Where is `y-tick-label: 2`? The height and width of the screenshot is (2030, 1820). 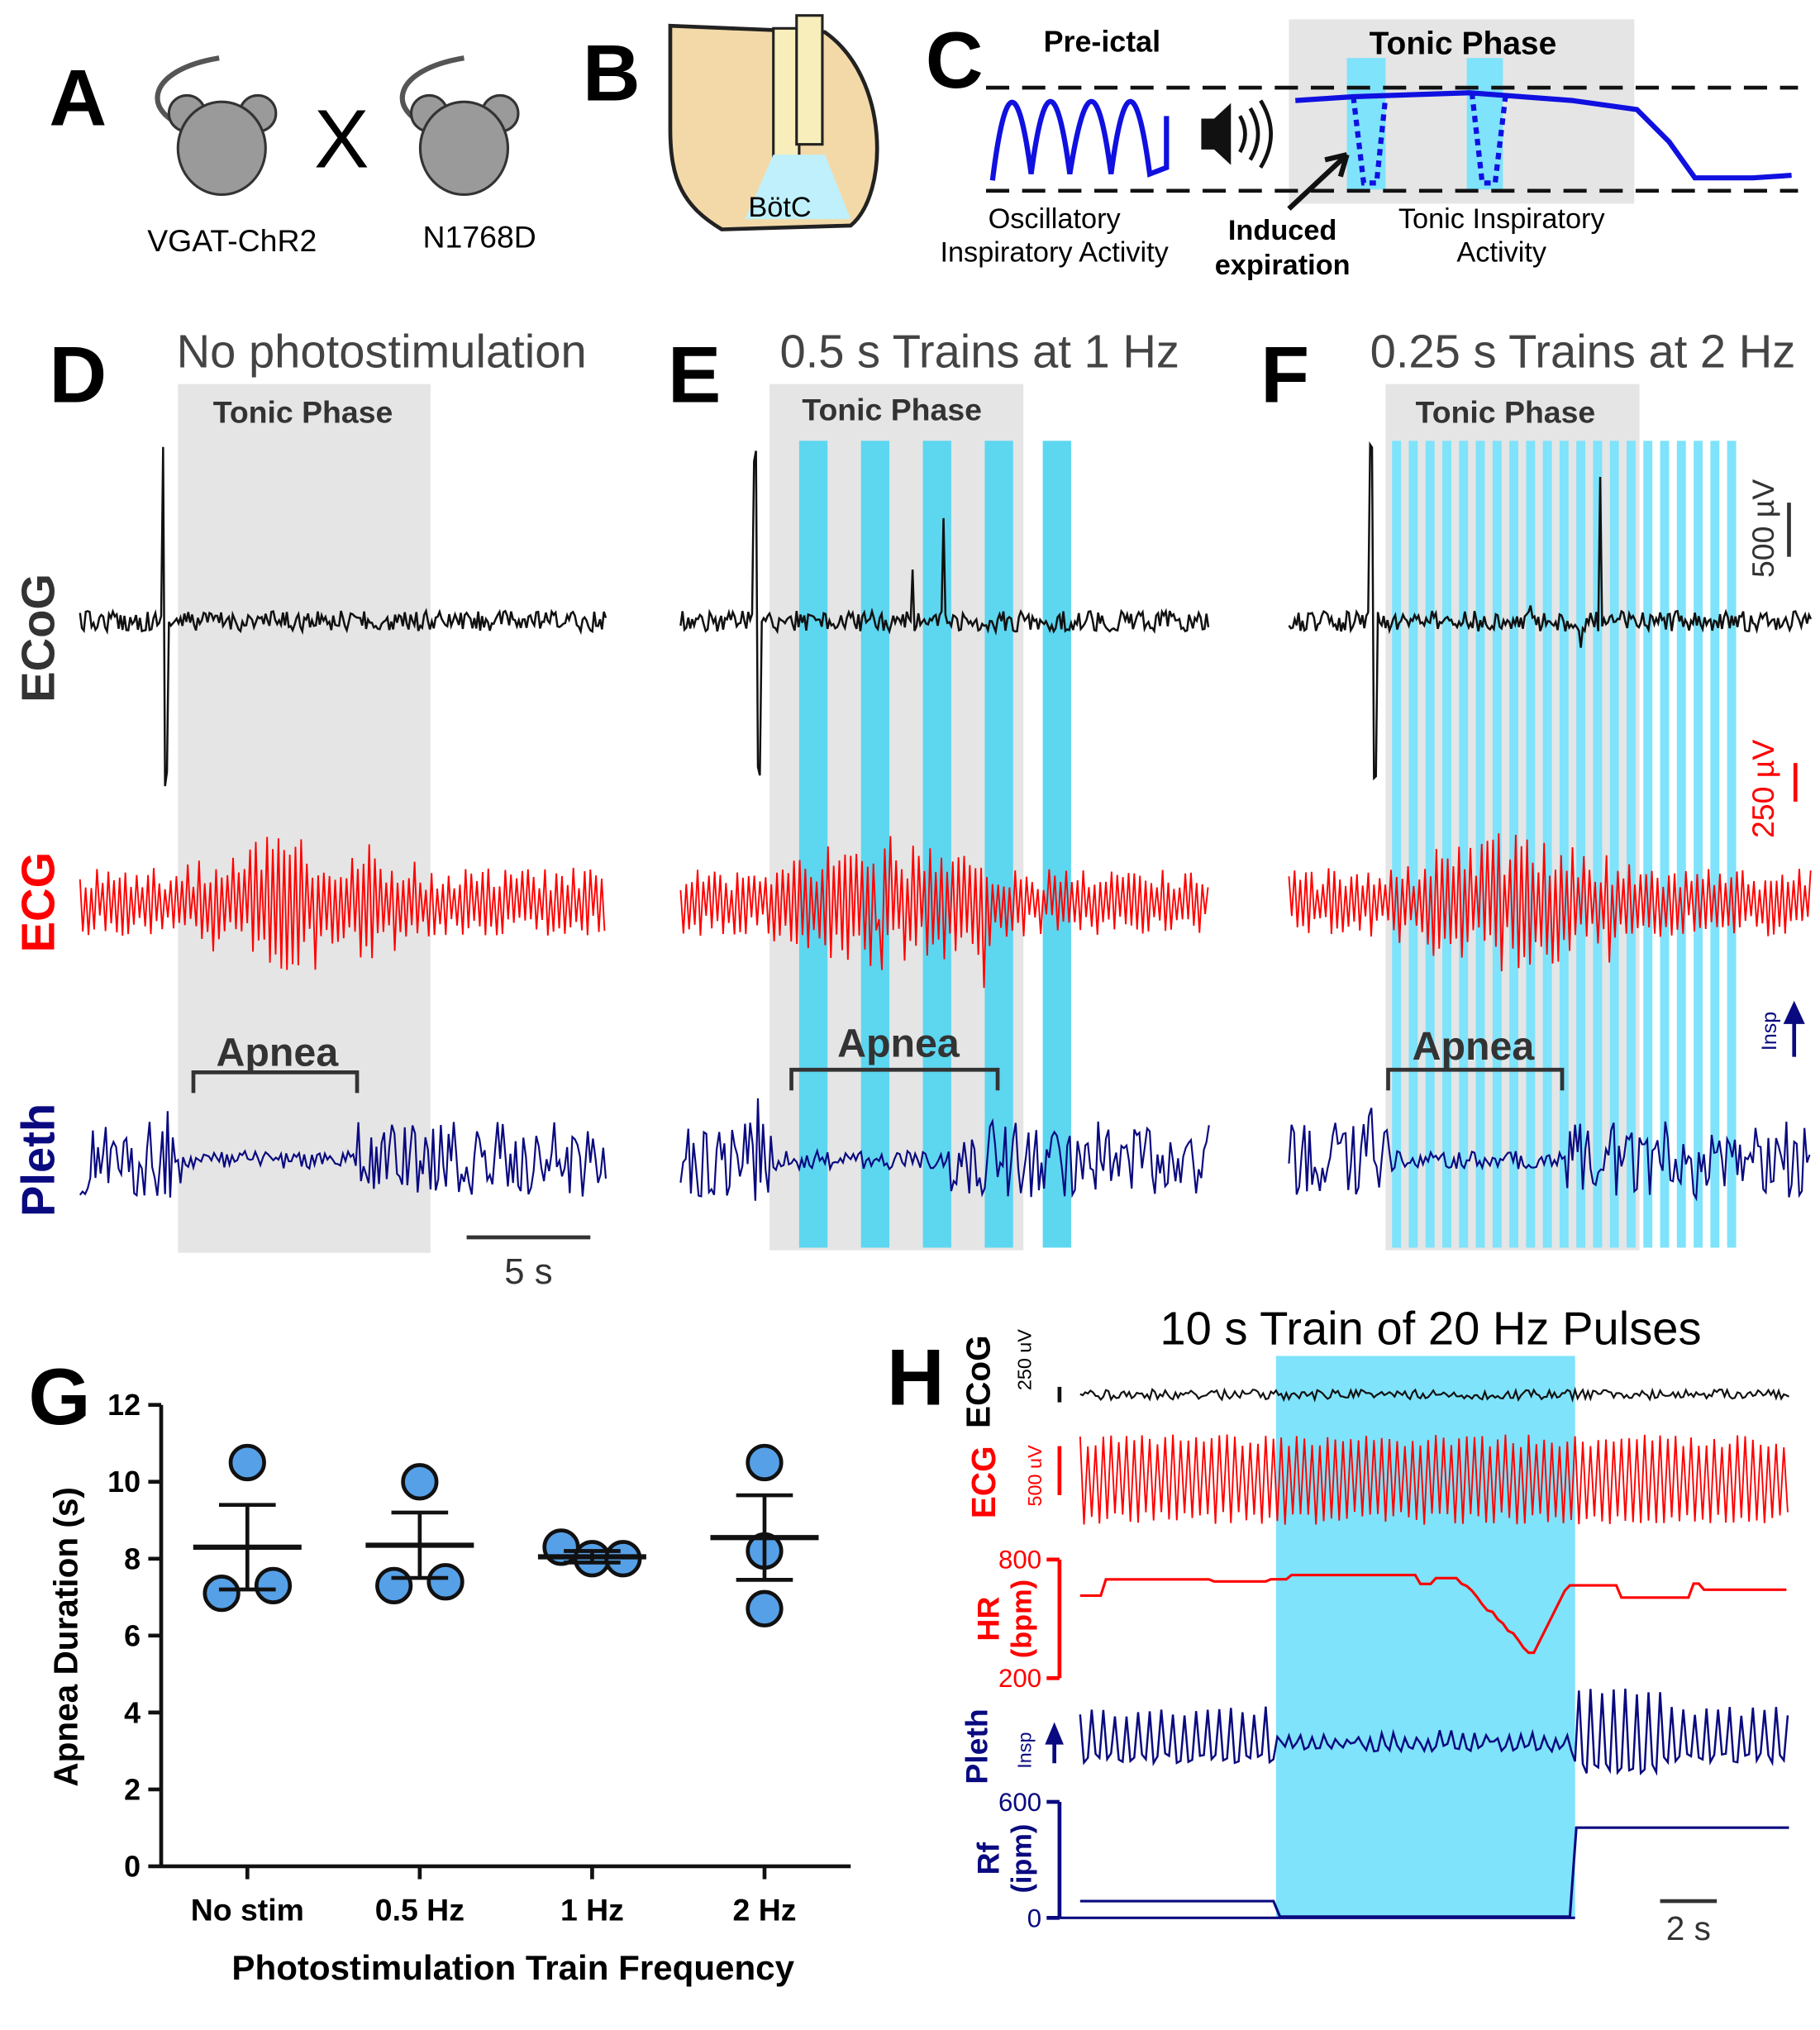 y-tick-label: 2 is located at coordinates (132, 1790).